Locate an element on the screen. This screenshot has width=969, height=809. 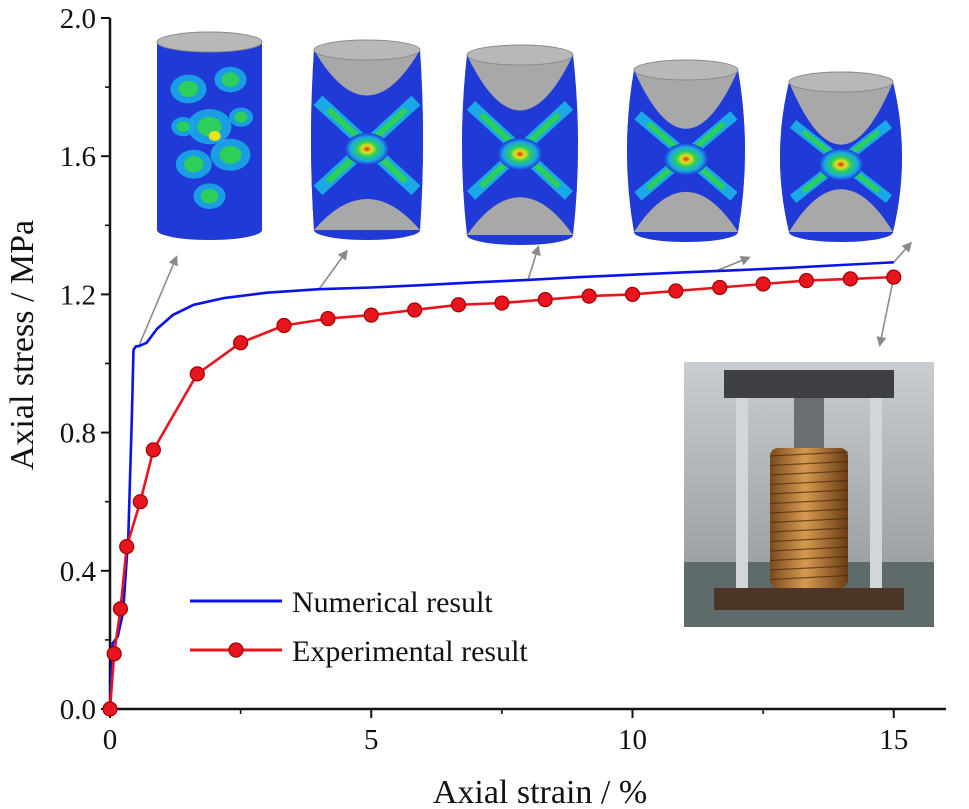
x-tick-label: 0 is located at coordinates (110, 740).